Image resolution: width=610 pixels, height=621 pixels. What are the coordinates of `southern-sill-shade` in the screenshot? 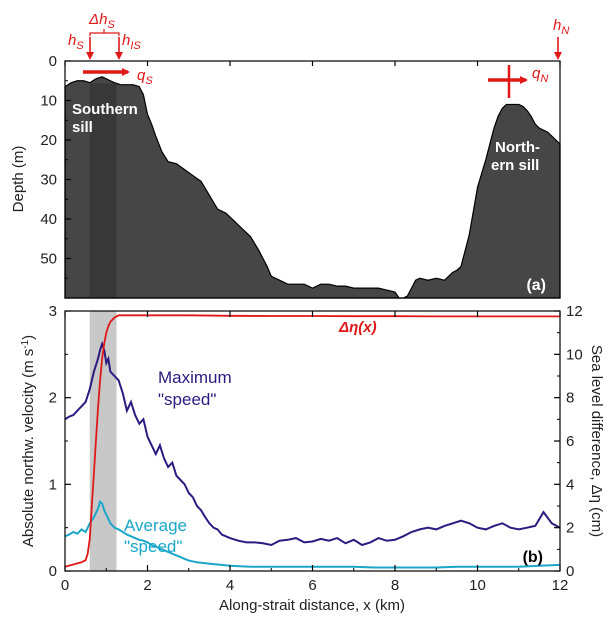 It's located at (103, 190).